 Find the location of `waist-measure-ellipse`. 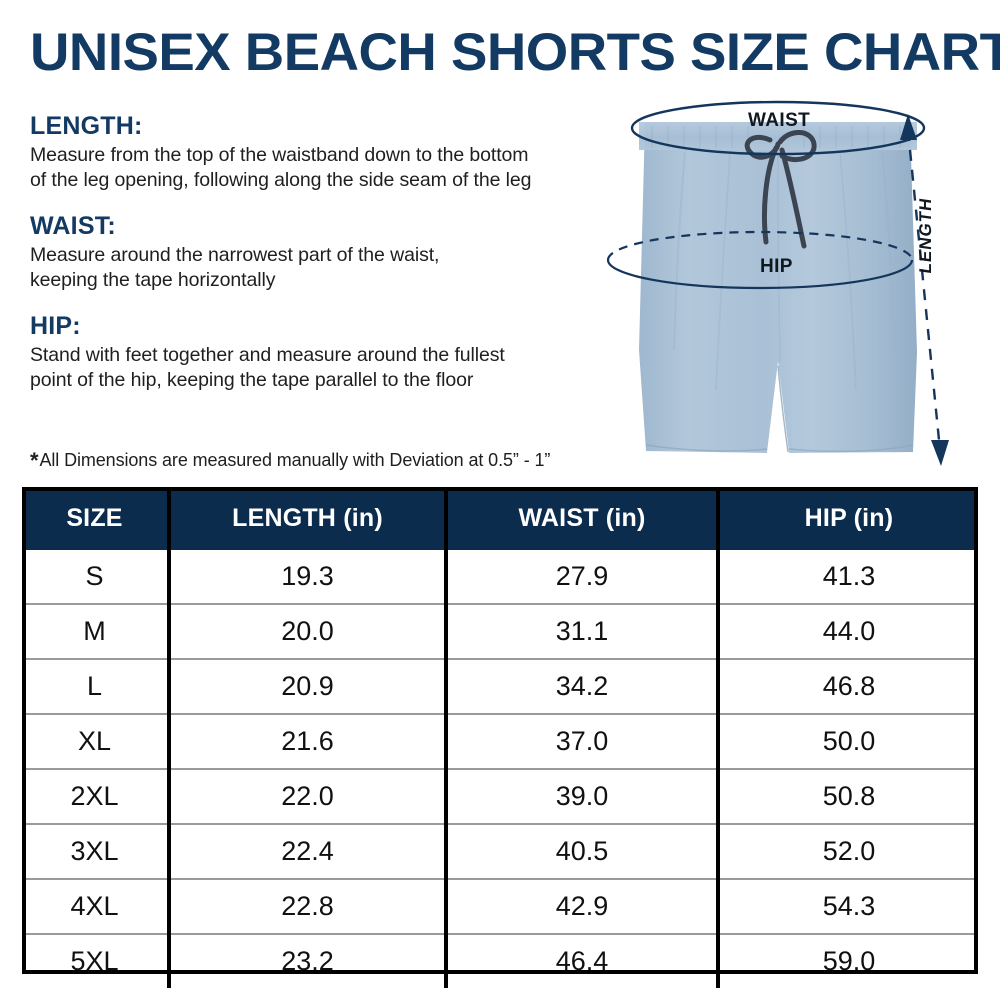

waist-measure-ellipse is located at coordinates (778, 128).